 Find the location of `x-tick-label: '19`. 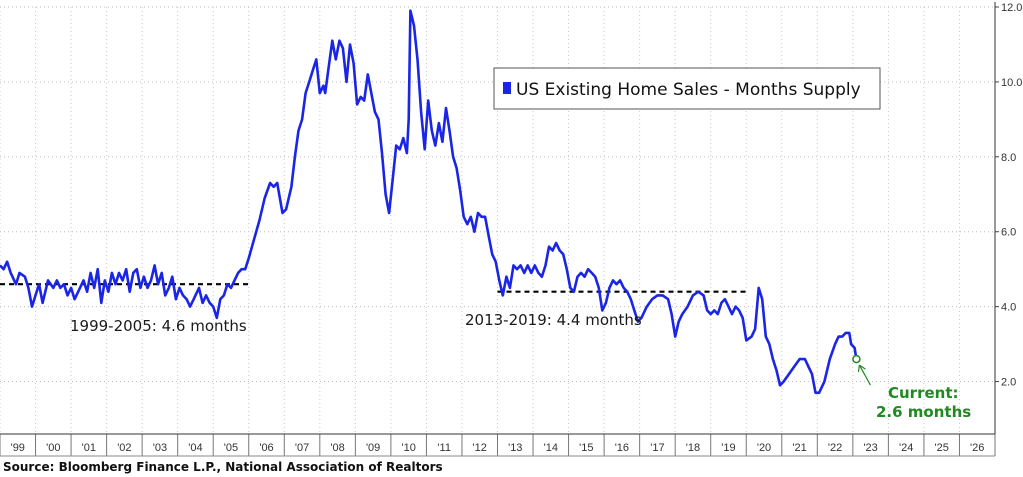

x-tick-label: '19 is located at coordinates (728, 448).